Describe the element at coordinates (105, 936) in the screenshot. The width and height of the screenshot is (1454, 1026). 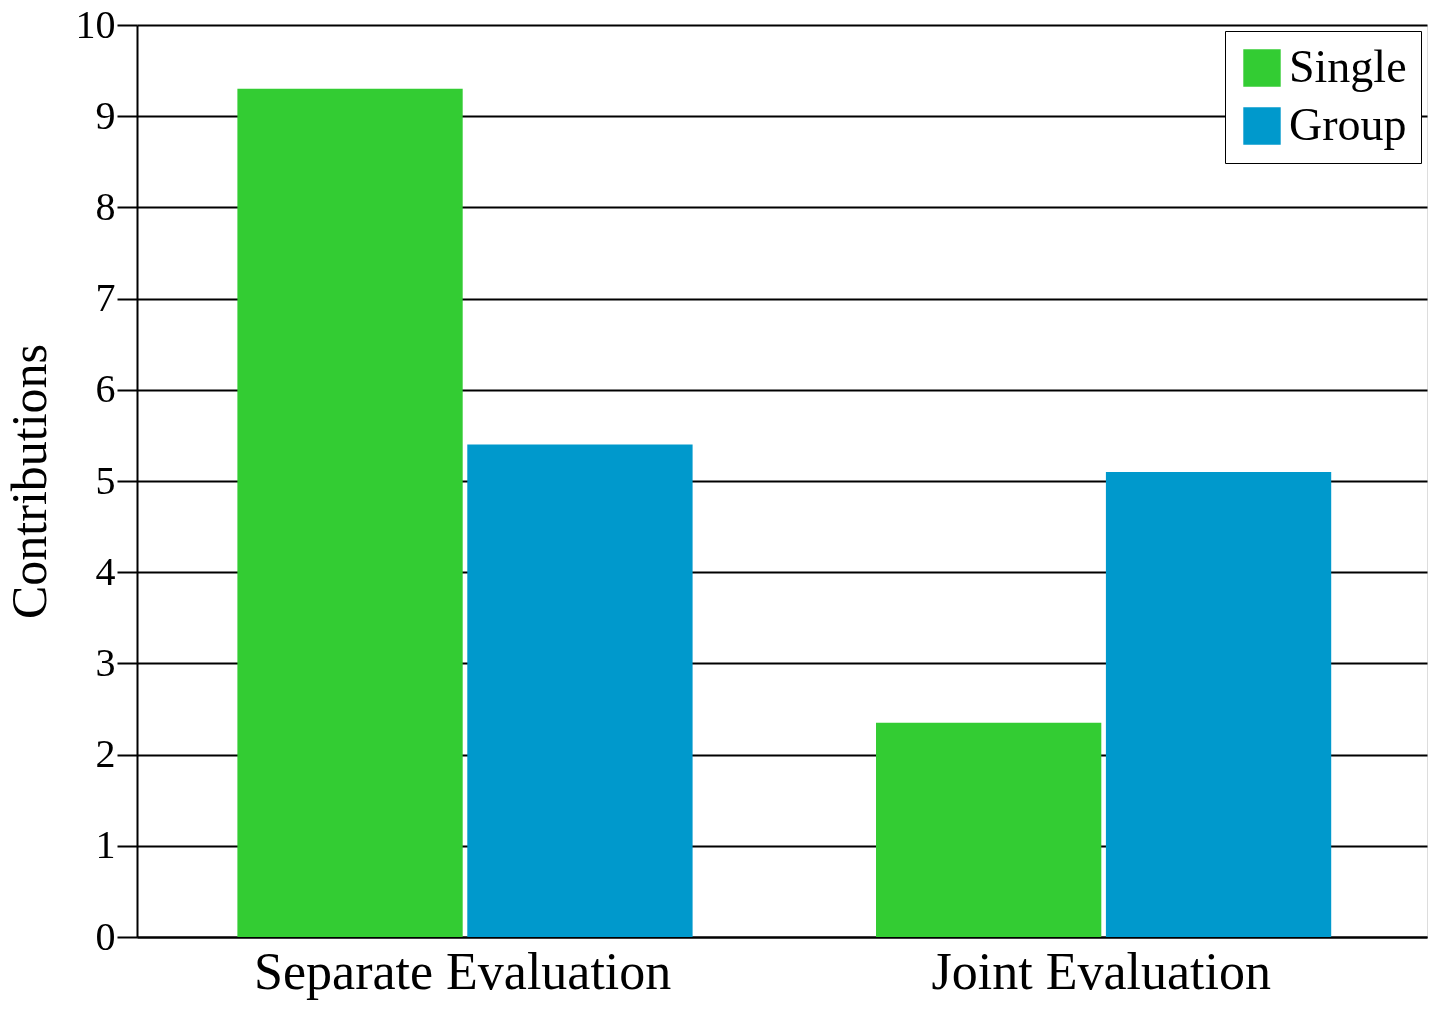
I see `y-tick-label: 0` at that location.